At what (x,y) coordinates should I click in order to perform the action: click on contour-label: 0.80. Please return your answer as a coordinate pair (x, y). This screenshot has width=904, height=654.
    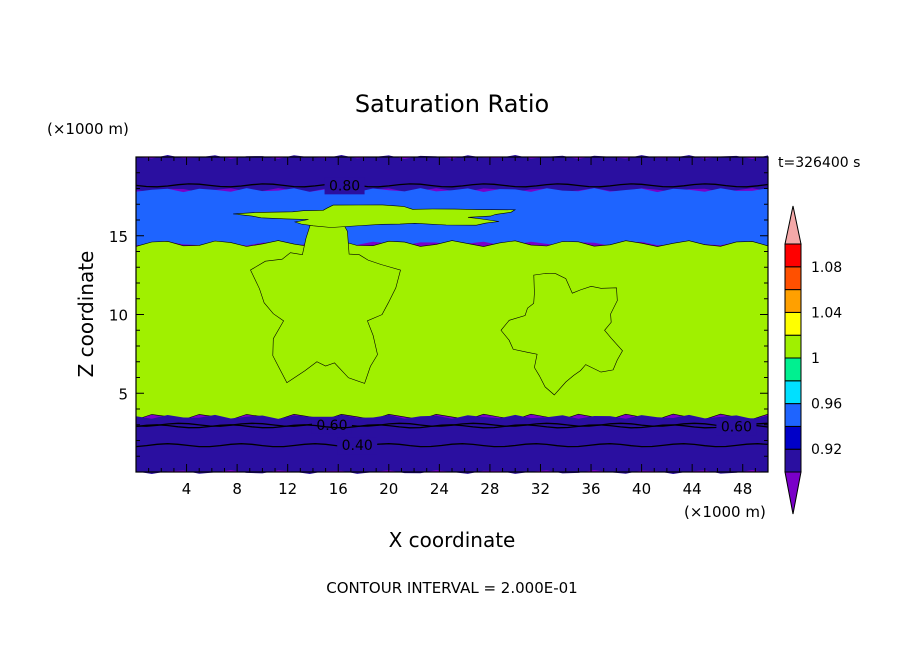
    Looking at the image, I should click on (344, 186).